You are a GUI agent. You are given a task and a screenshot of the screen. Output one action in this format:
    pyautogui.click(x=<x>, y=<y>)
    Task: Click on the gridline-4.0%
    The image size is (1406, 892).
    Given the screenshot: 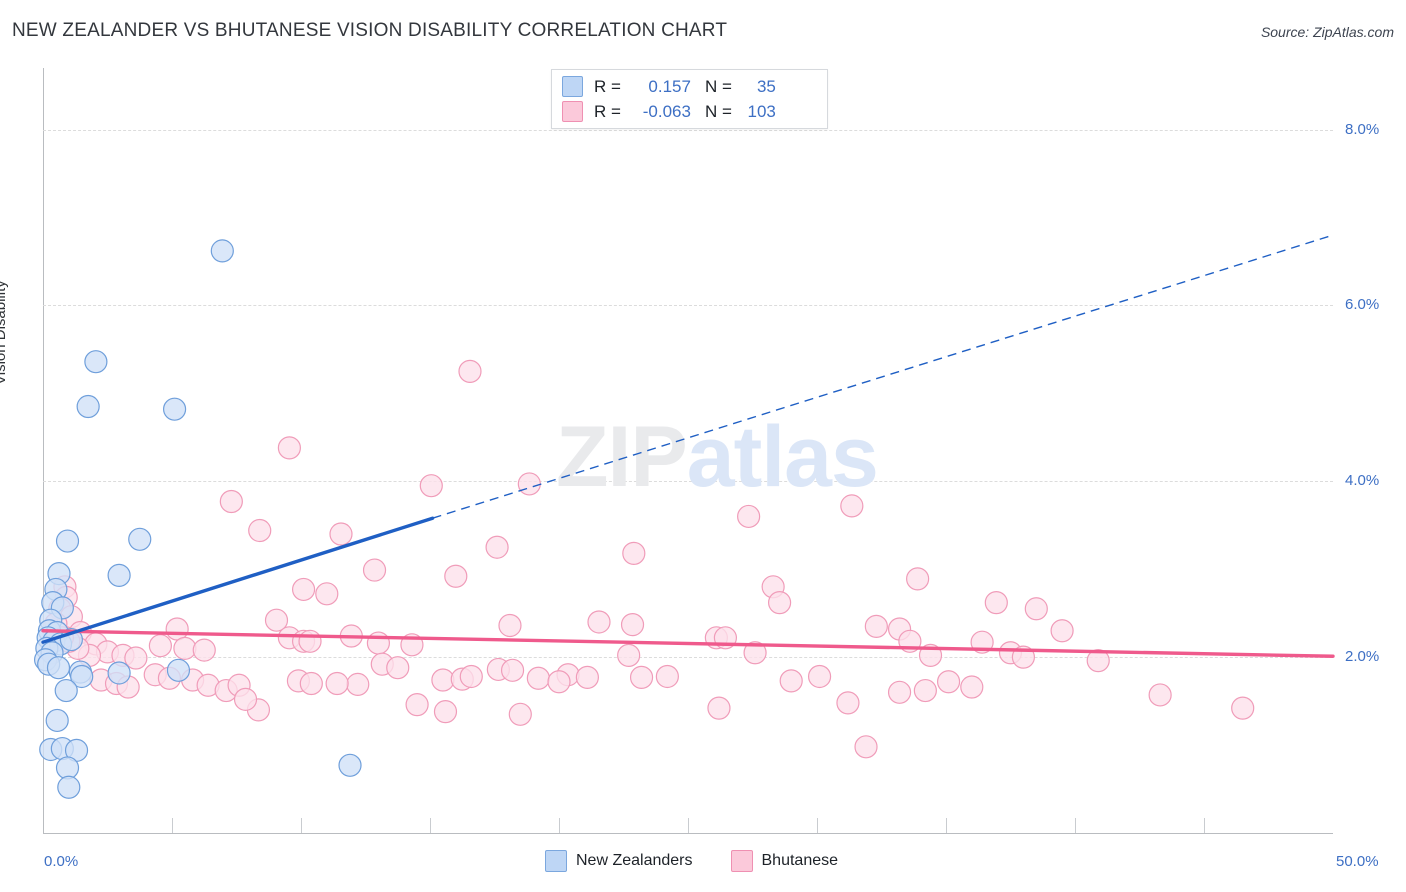 What is the action you would take?
    pyautogui.click(x=688, y=482)
    